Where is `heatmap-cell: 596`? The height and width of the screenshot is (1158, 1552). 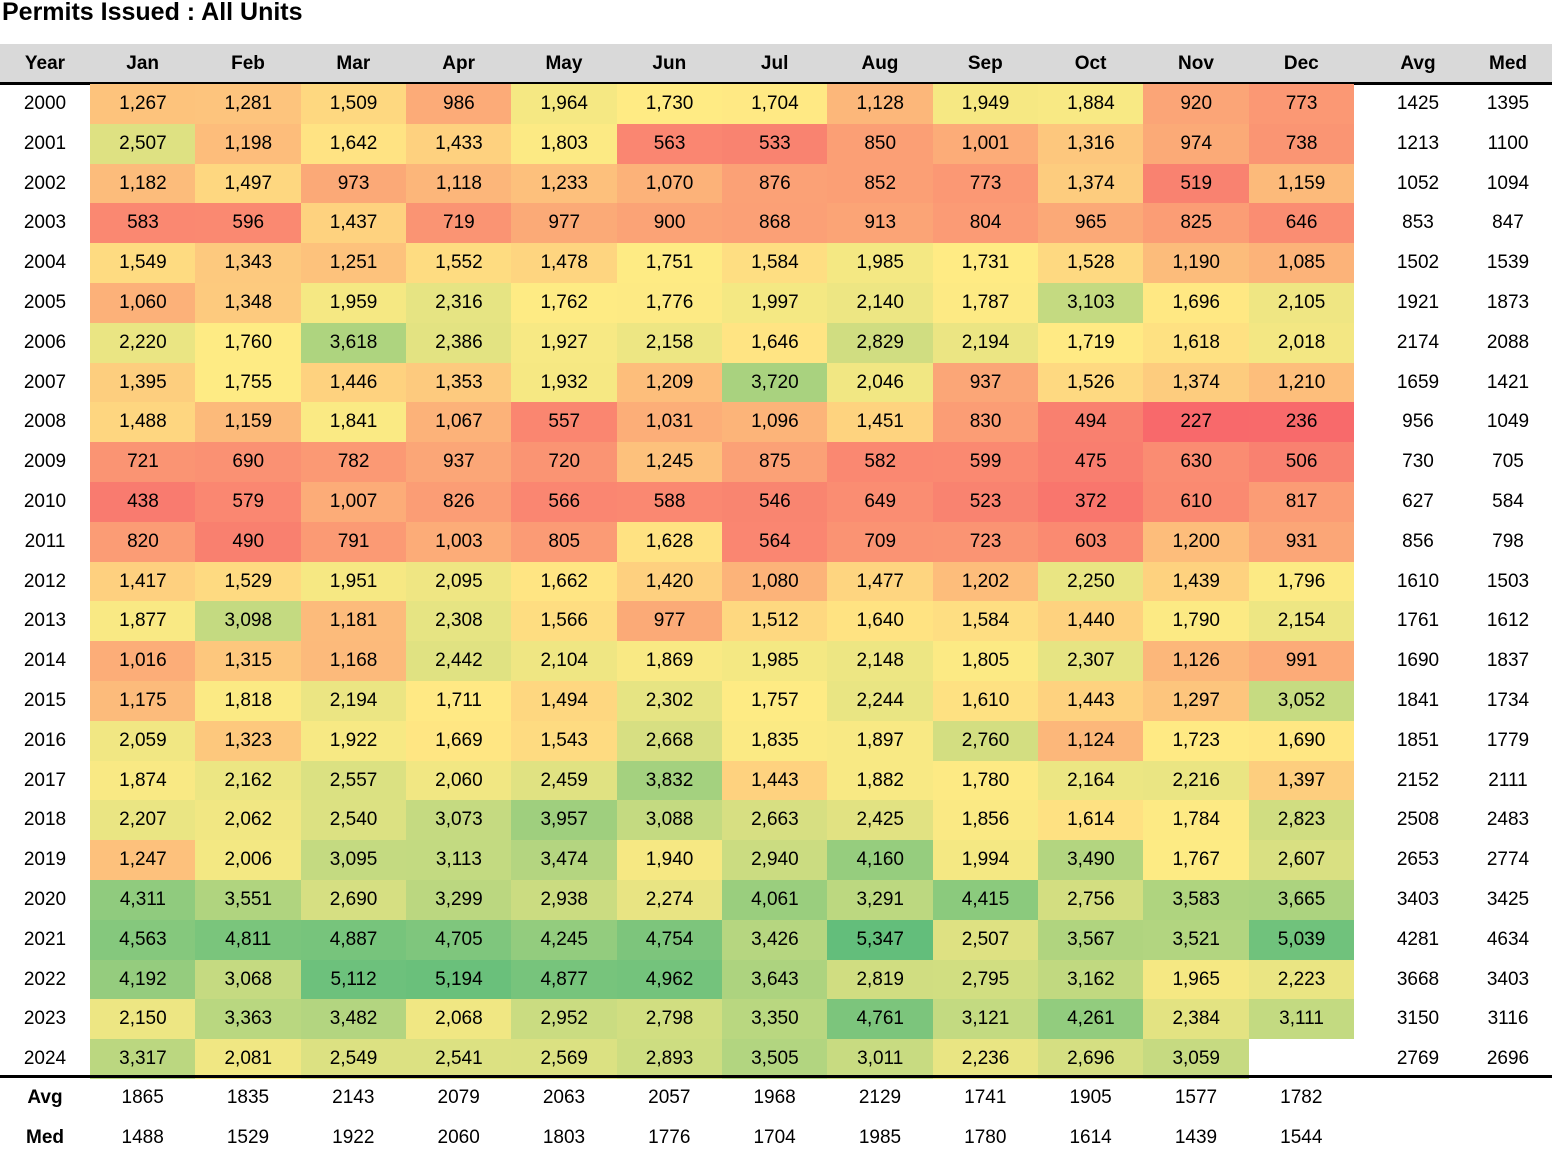
heatmap-cell: 596 is located at coordinates (248, 223).